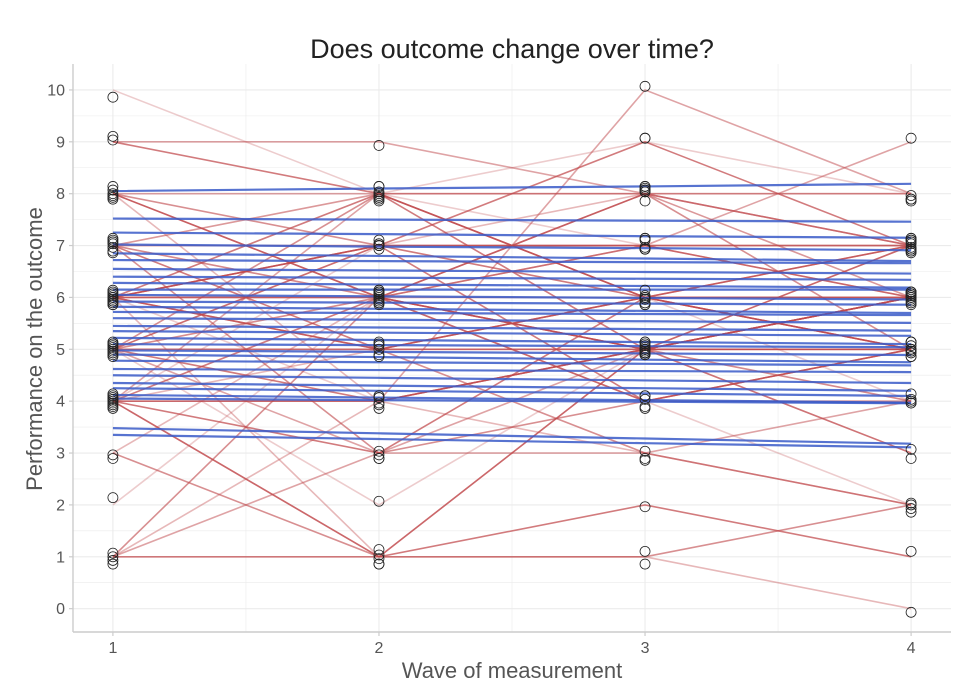 The image size is (980, 700). Describe the element at coordinates (60, 557) in the screenshot. I see `y-tick-label: 1` at that location.